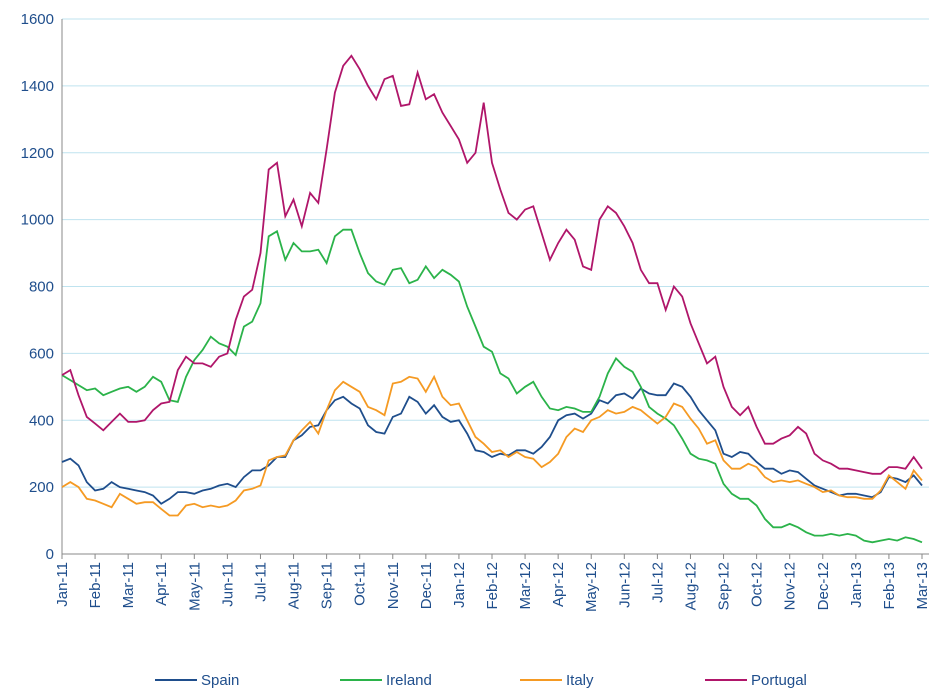 The image size is (929, 692). What do you see at coordinates (724, 586) in the screenshot?
I see `x-tick-label: Sep-12` at bounding box center [724, 586].